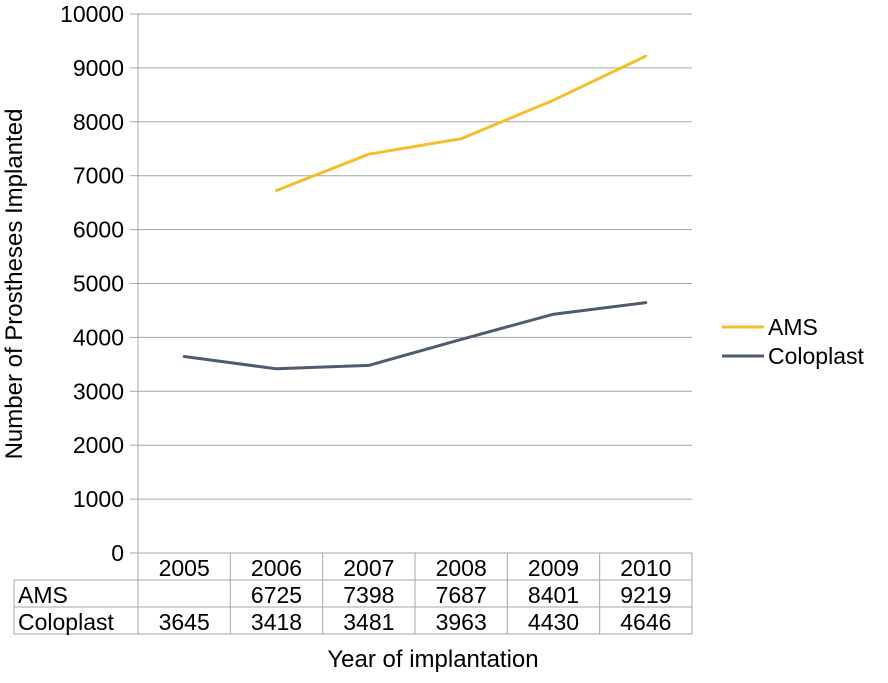 The width and height of the screenshot is (888, 683). What do you see at coordinates (43, 595) in the screenshot?
I see `table-row-label: AMS` at bounding box center [43, 595].